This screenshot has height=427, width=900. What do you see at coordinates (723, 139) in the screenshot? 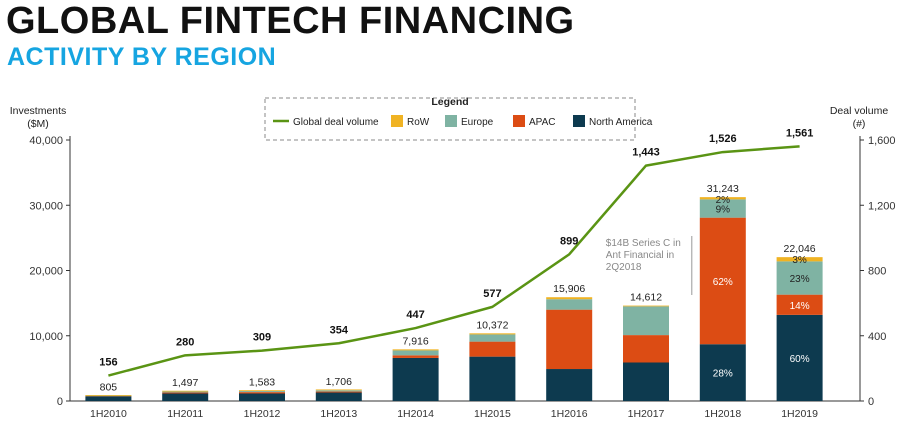
I see `deal-volume-label: 1,526` at bounding box center [723, 139].